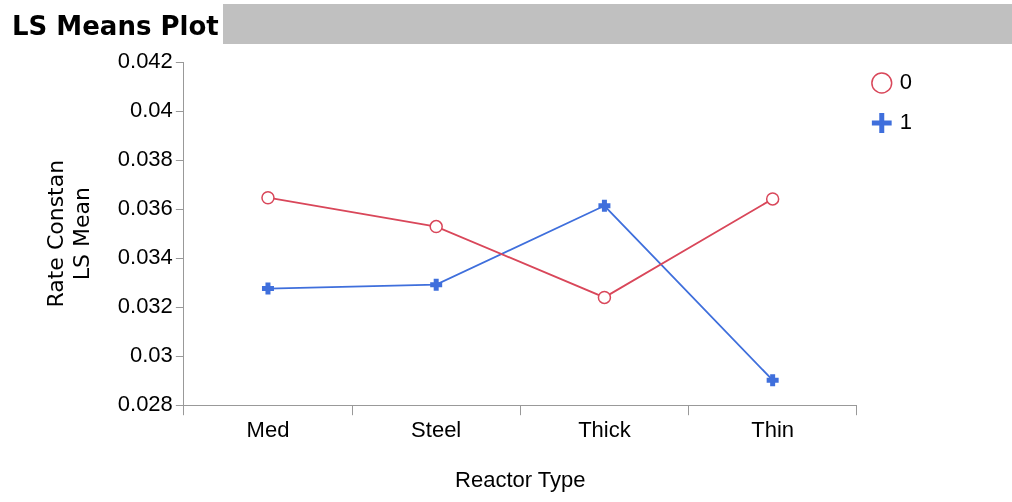 The height and width of the screenshot is (502, 1012). I want to click on legend-label: 1, so click(906, 122).